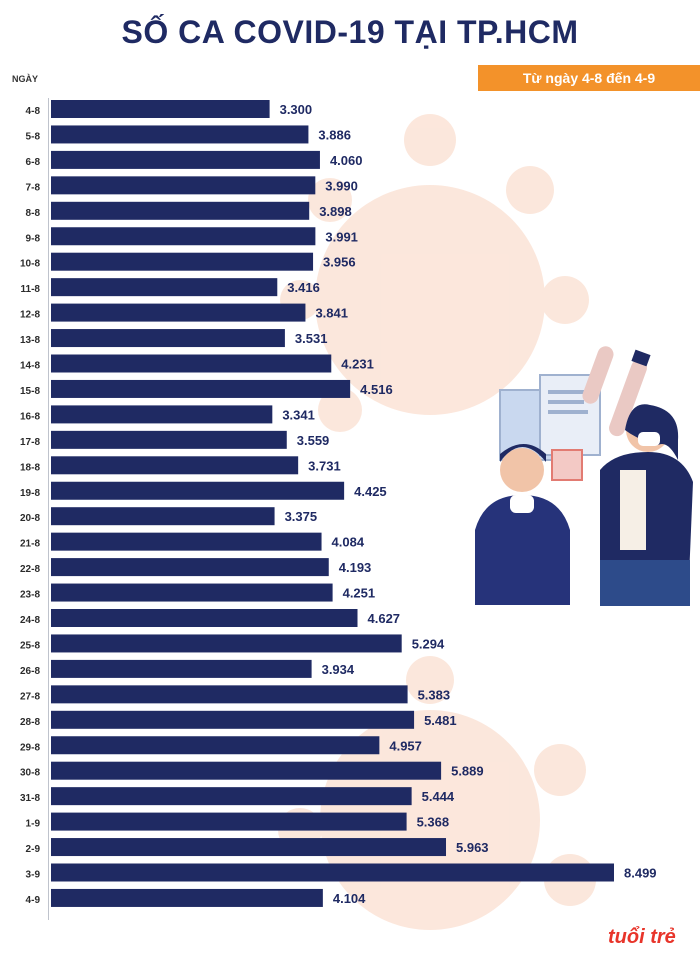  Describe the element at coordinates (30, 773) in the screenshot. I see `tick-label-30-8: 30-8` at that location.